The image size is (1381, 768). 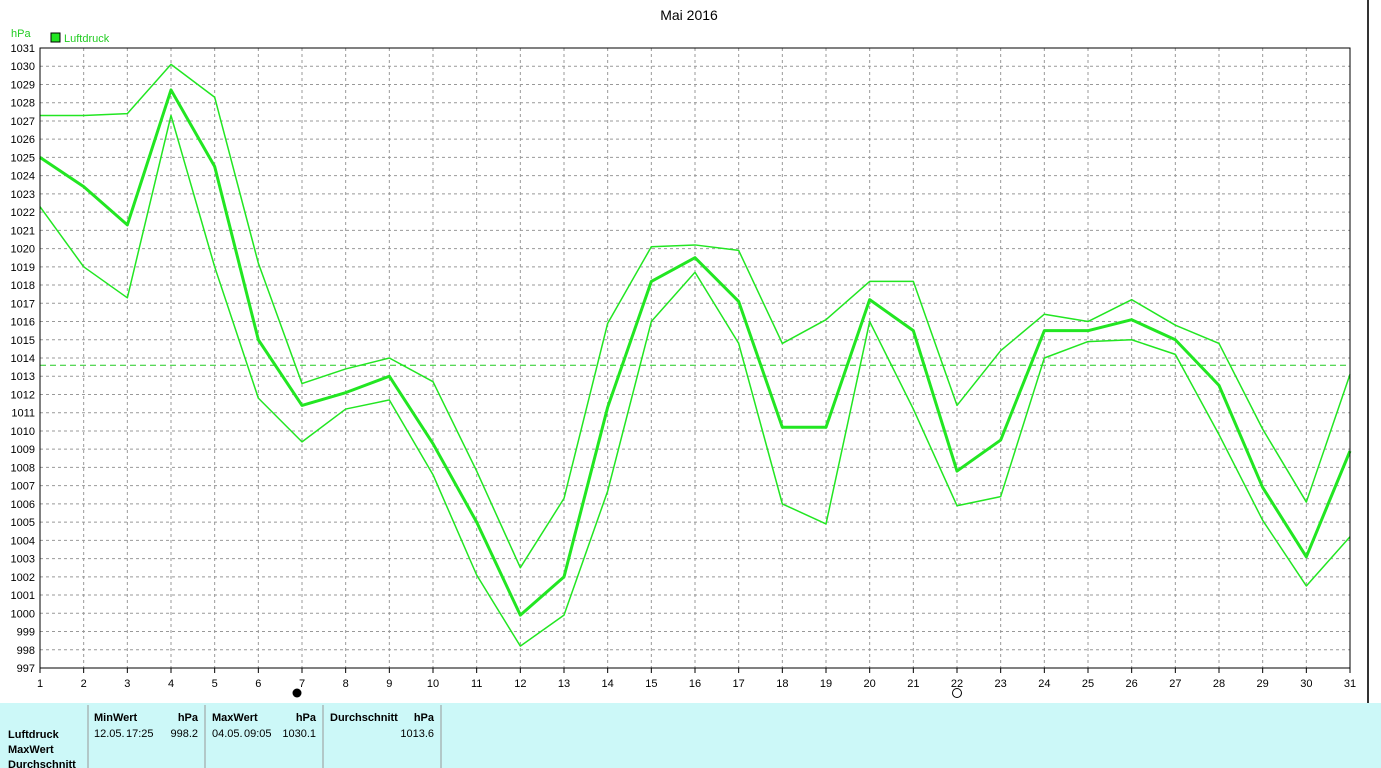 What do you see at coordinates (1306, 684) in the screenshot?
I see `x-tick-label: 30` at bounding box center [1306, 684].